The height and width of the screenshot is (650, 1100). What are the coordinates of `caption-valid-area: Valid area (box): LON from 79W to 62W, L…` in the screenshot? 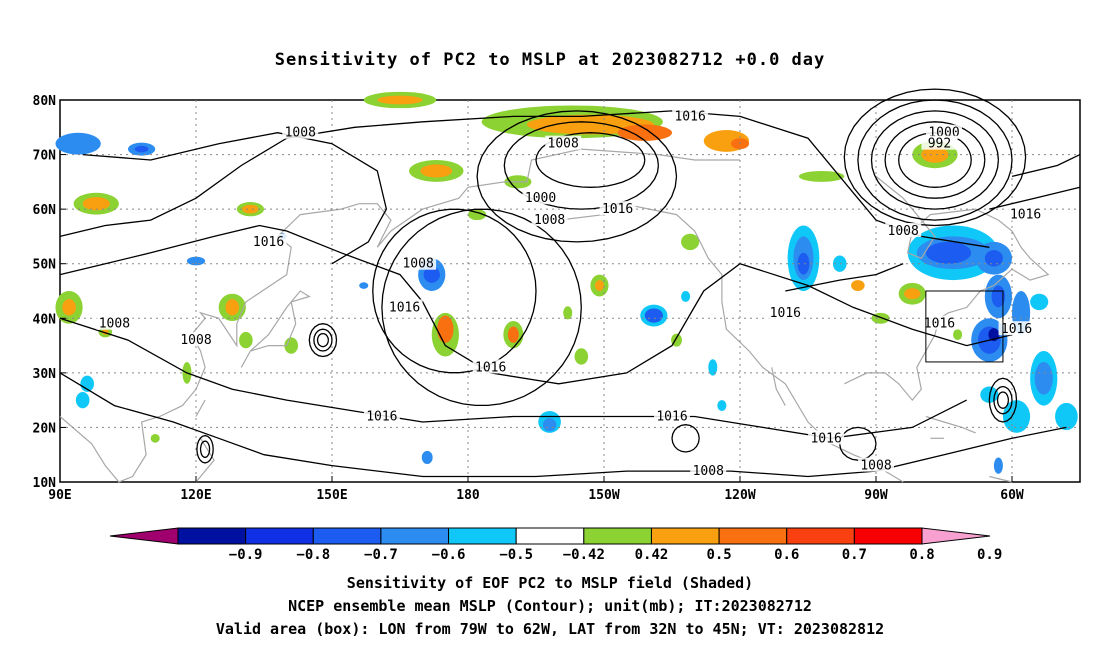 It's located at (550, 629).